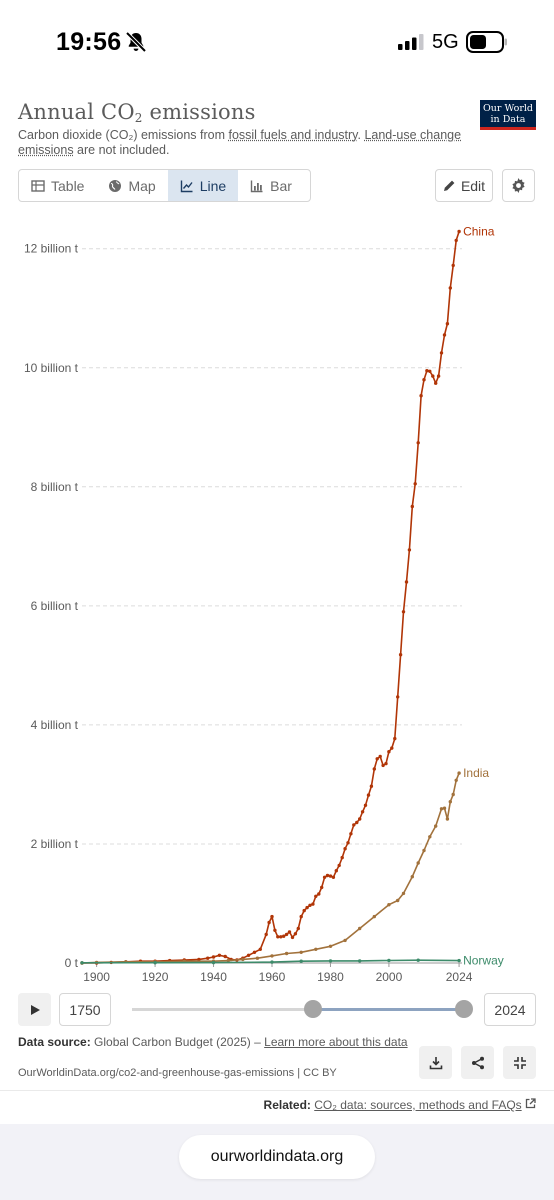 This screenshot has height=1200, width=554. What do you see at coordinates (277, 1090) in the screenshot?
I see `footer-divider` at bounding box center [277, 1090].